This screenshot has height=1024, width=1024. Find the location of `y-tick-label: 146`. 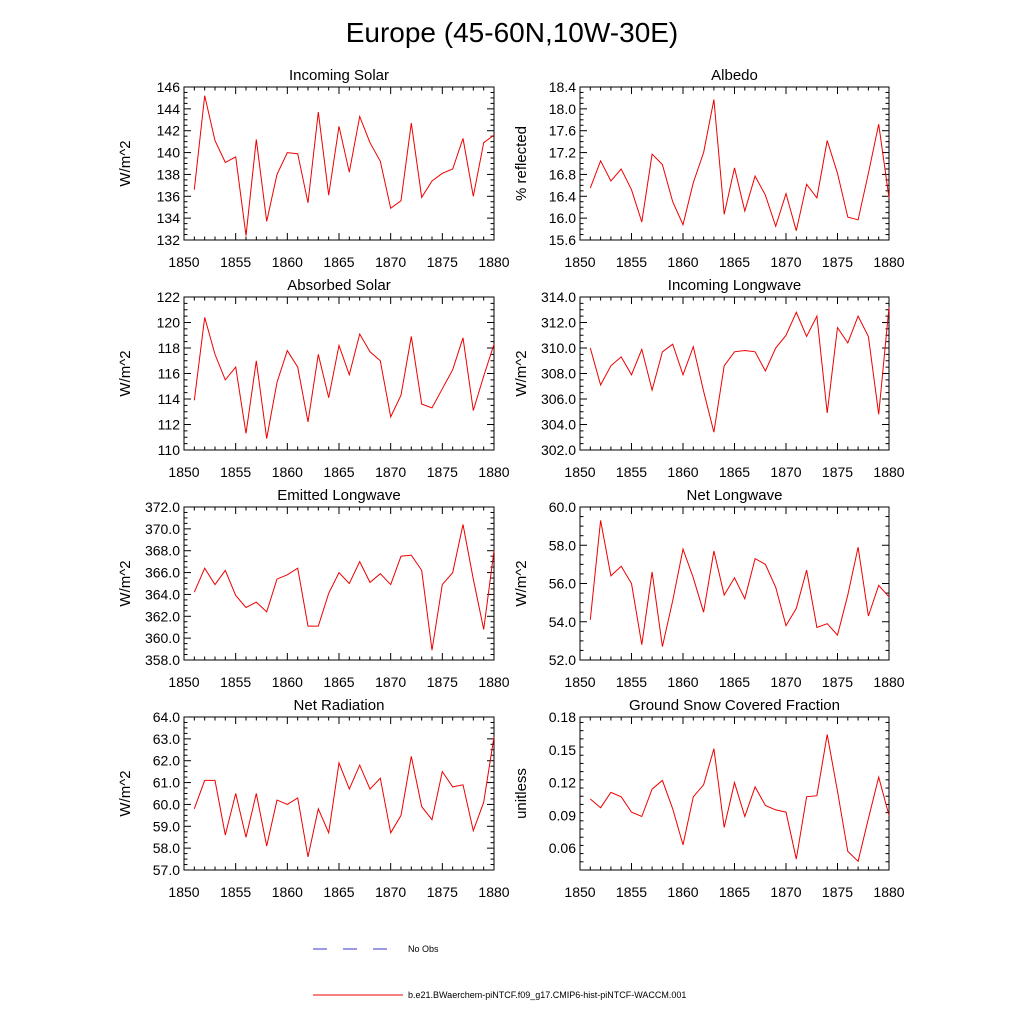

y-tick-label: 146 is located at coordinates (169, 87).